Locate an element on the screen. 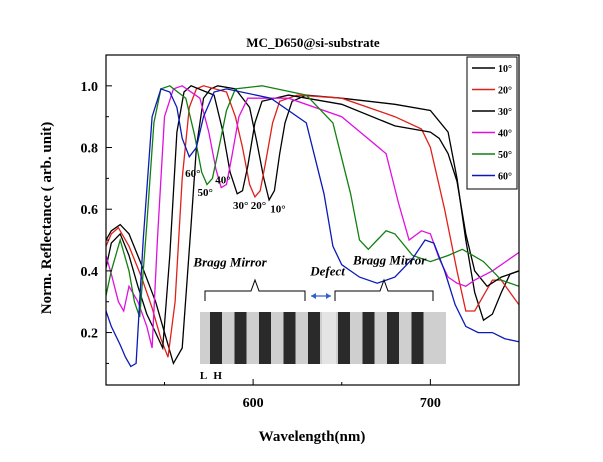 The image size is (603, 462). y-tick-label: 0.8 is located at coordinates (90, 149).